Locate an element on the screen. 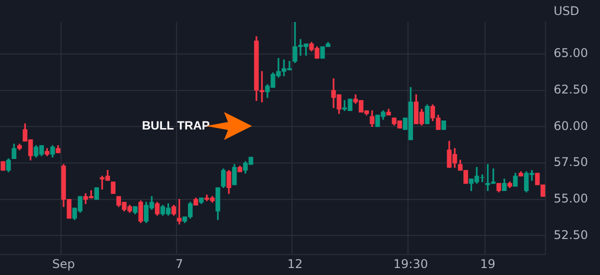 The height and width of the screenshot is (275, 600). y-tick-label: 55.00 is located at coordinates (571, 198).